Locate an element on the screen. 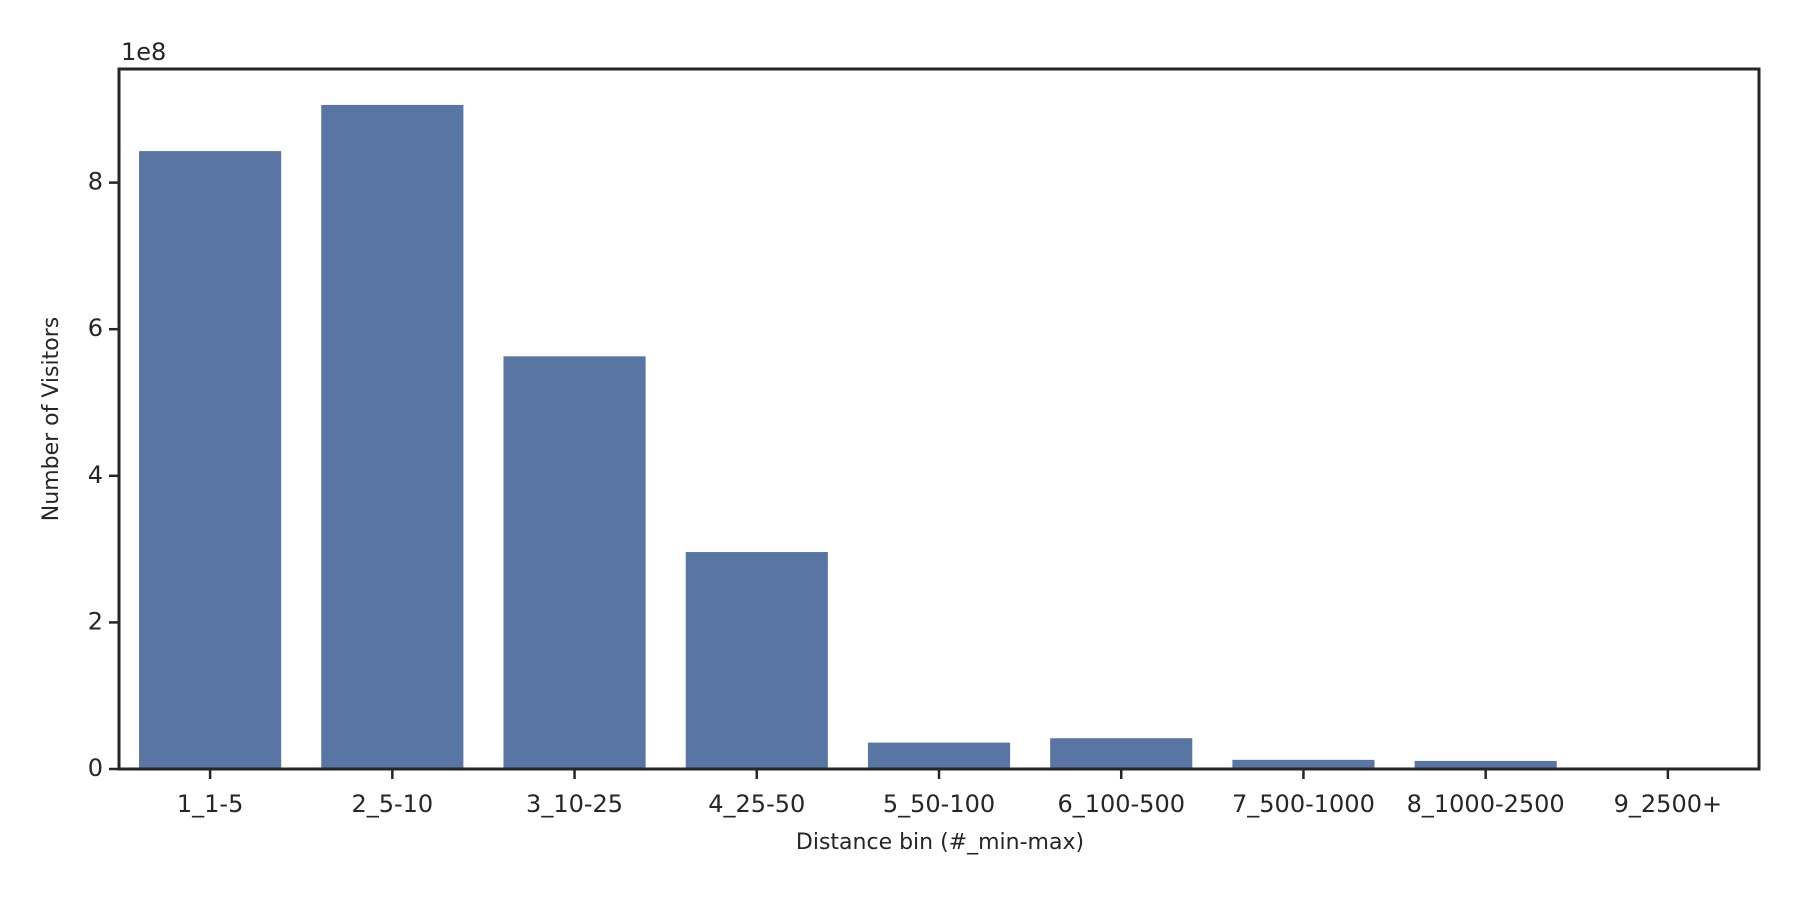  x-tick-label: 1_1-5 is located at coordinates (210, 804).